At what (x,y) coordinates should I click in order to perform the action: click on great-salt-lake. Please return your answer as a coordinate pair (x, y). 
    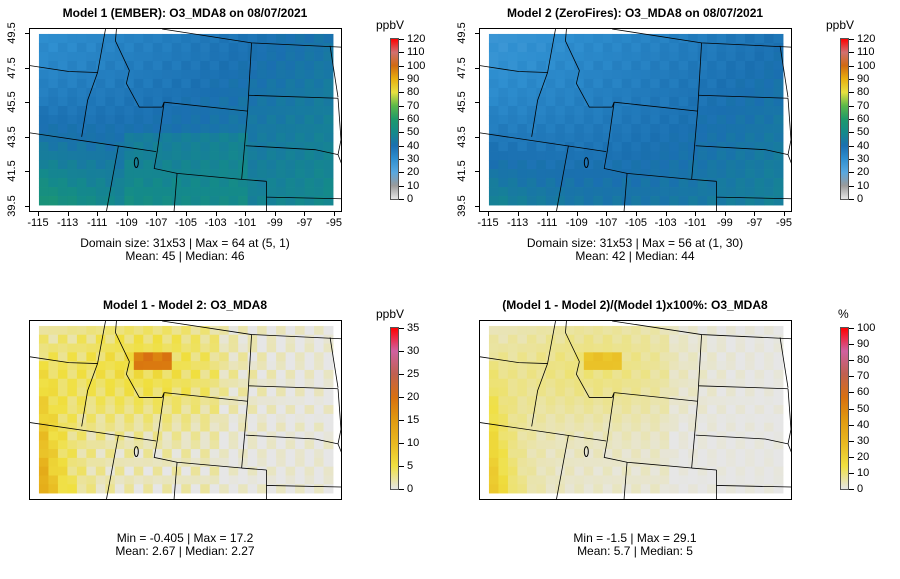
    Looking at the image, I should click on (136, 452).